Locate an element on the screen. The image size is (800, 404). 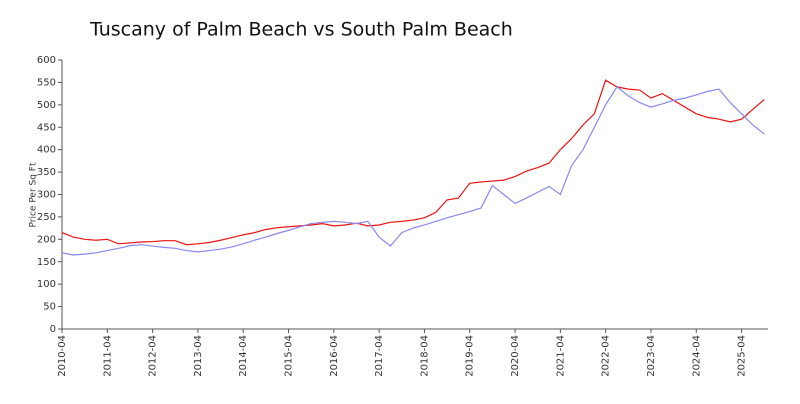
x-tick-label: 2010-04 is located at coordinates (62, 356).